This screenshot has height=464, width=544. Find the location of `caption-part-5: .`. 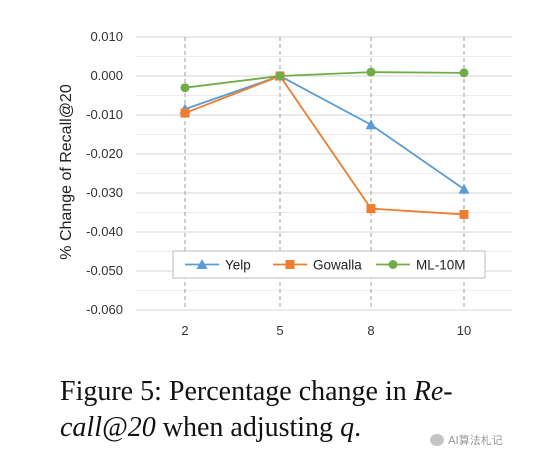

caption-part-5: . is located at coordinates (358, 427).